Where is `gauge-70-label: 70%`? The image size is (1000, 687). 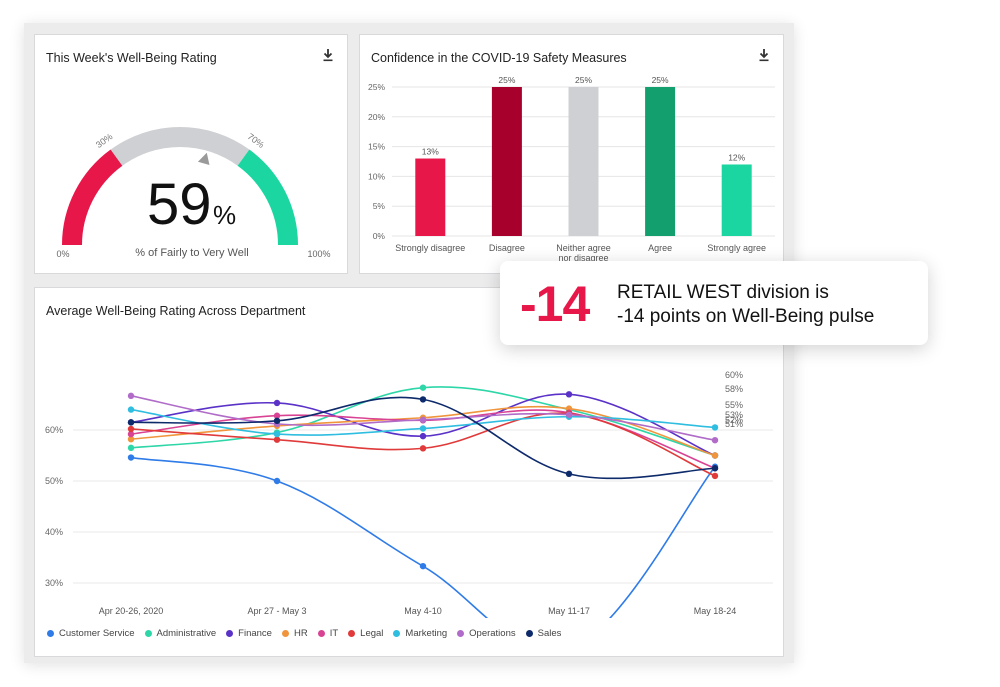 gauge-70-label: 70% is located at coordinates (256, 140).